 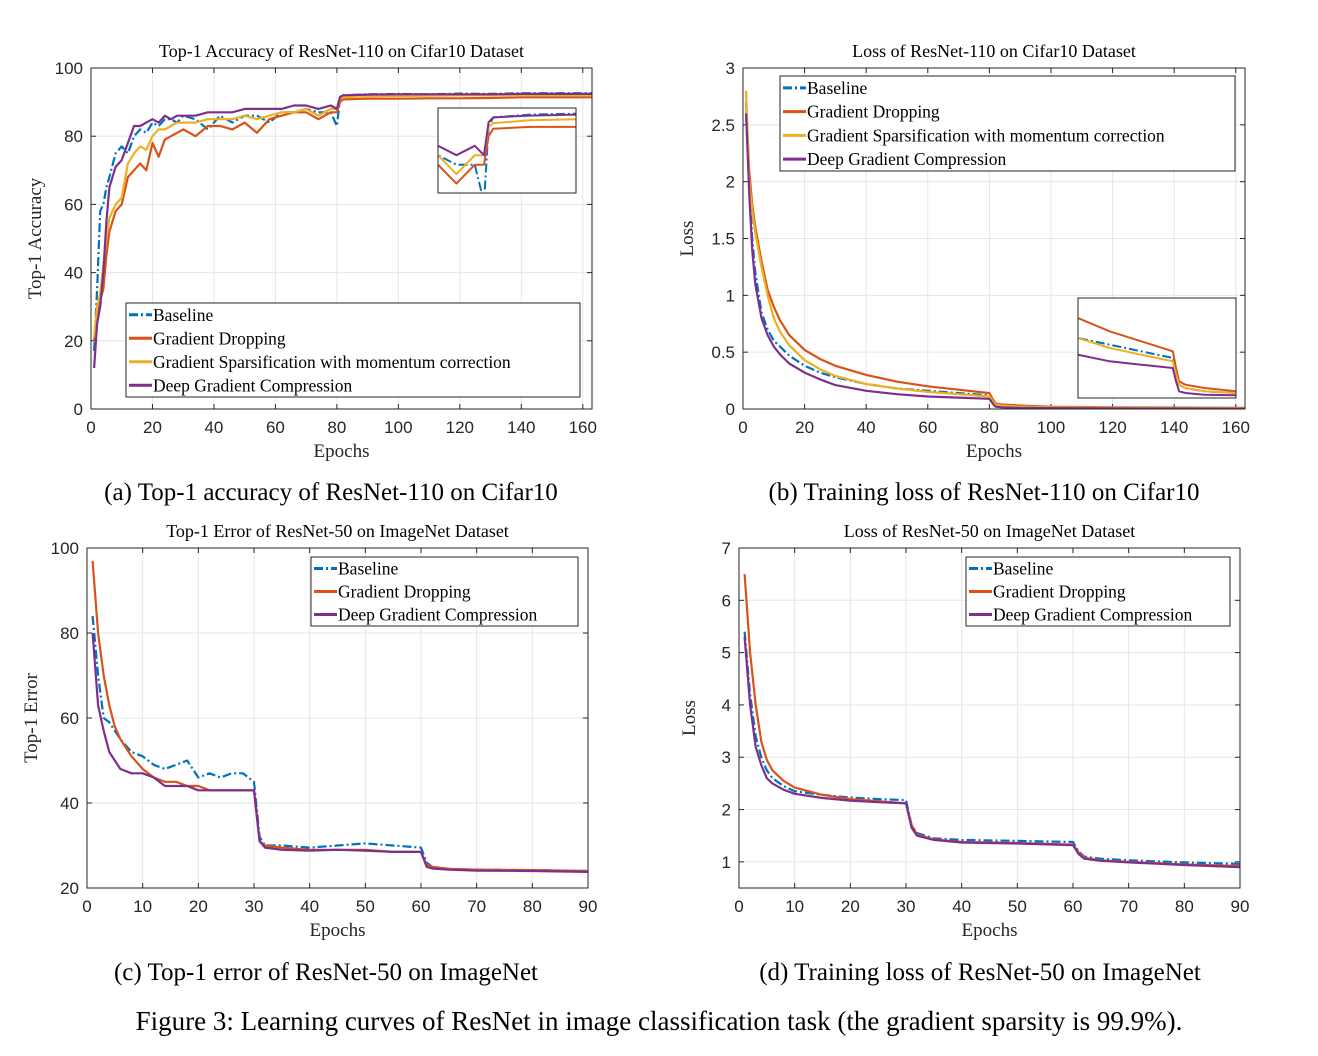 I want to click on y-tick-label: 3, so click(x=730, y=68).